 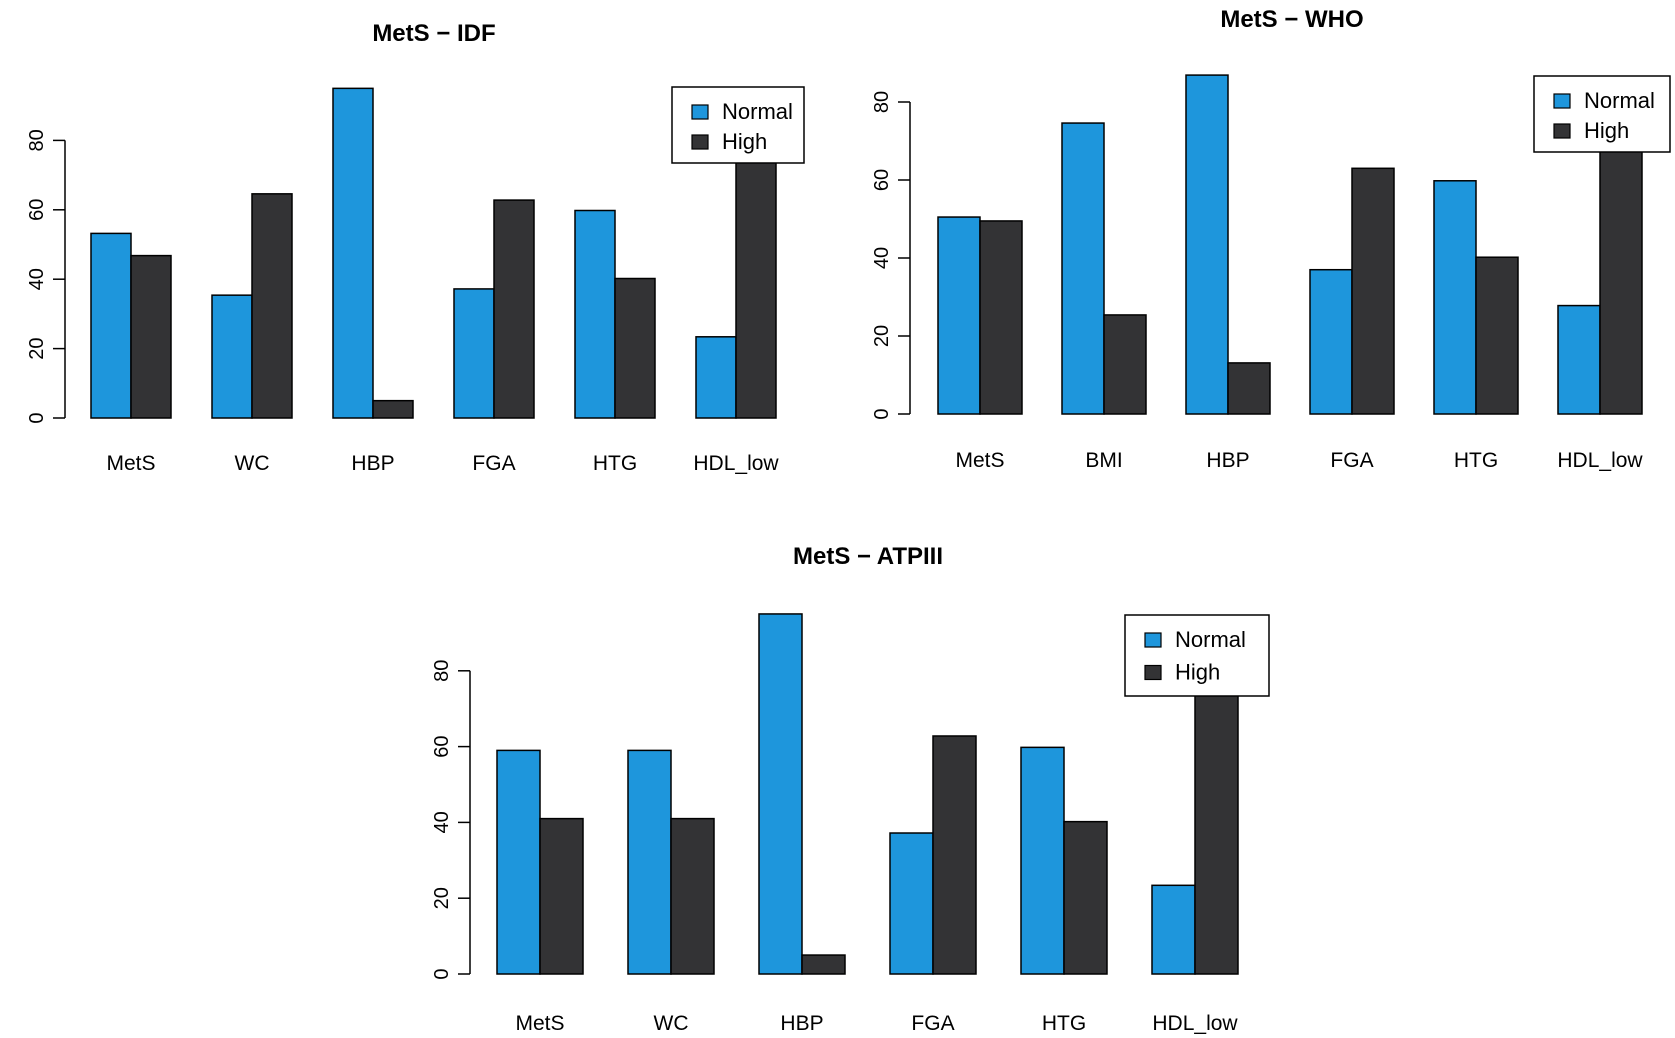 I want to click on chart-title: MetS − IDF, so click(x=433, y=33).